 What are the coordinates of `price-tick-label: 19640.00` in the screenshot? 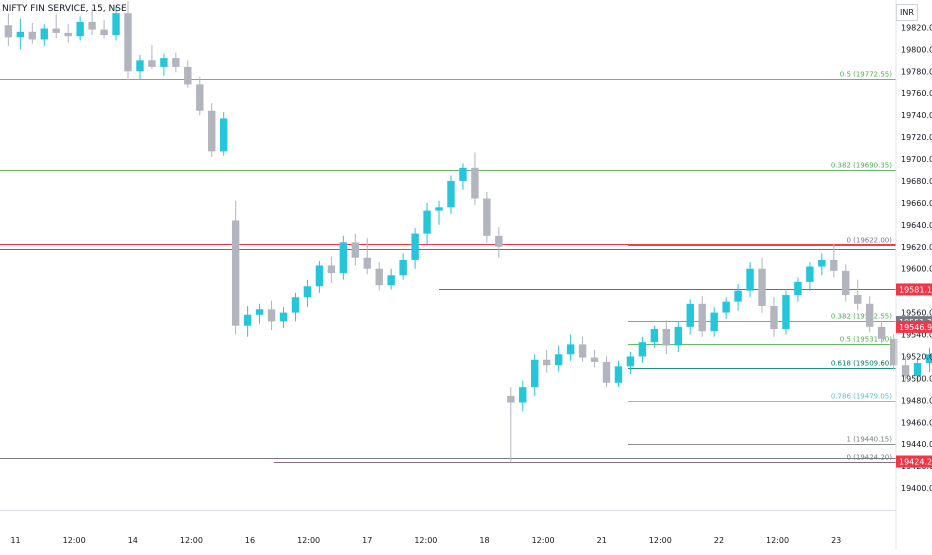 It's located at (916, 225).